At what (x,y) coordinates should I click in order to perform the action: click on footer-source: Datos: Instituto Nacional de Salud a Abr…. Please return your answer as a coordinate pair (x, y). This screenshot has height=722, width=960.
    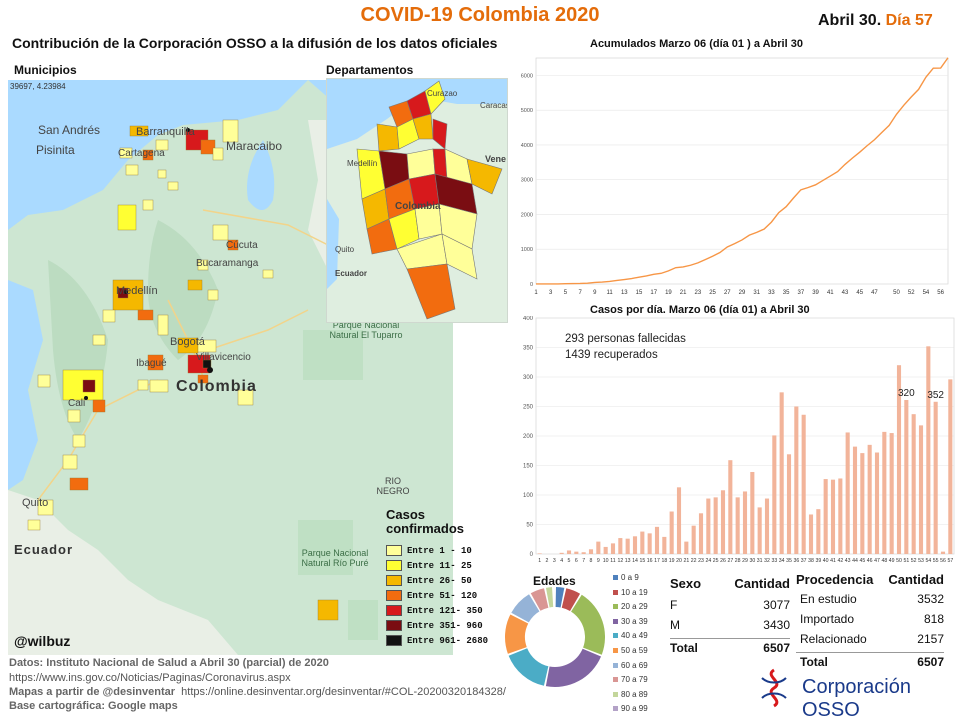
    Looking at the image, I should click on (169, 663).